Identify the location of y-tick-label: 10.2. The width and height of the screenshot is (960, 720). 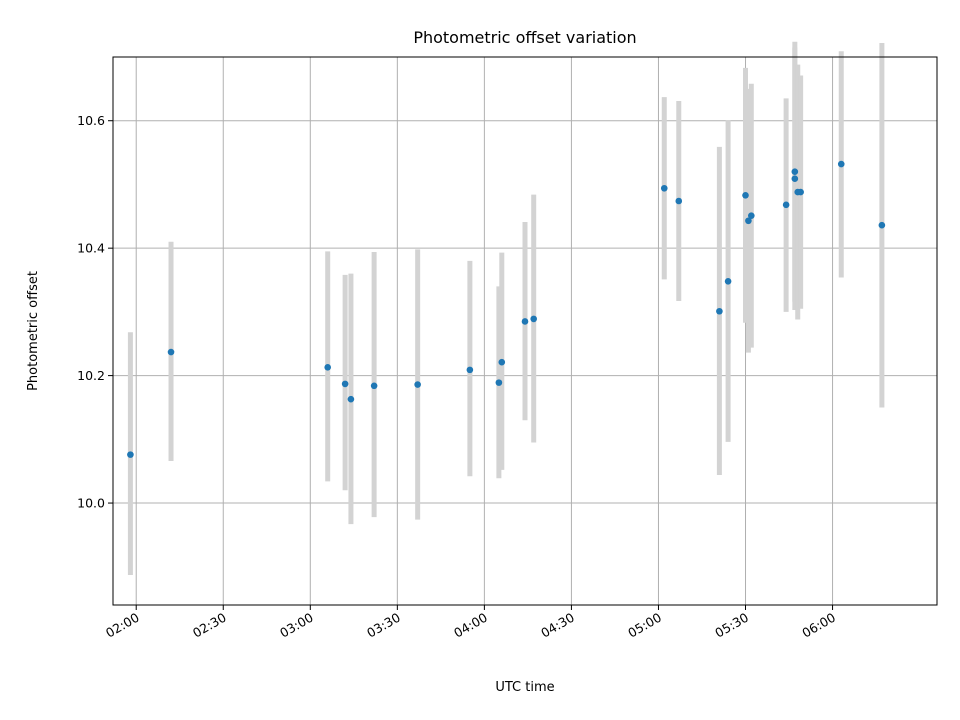
(91, 375).